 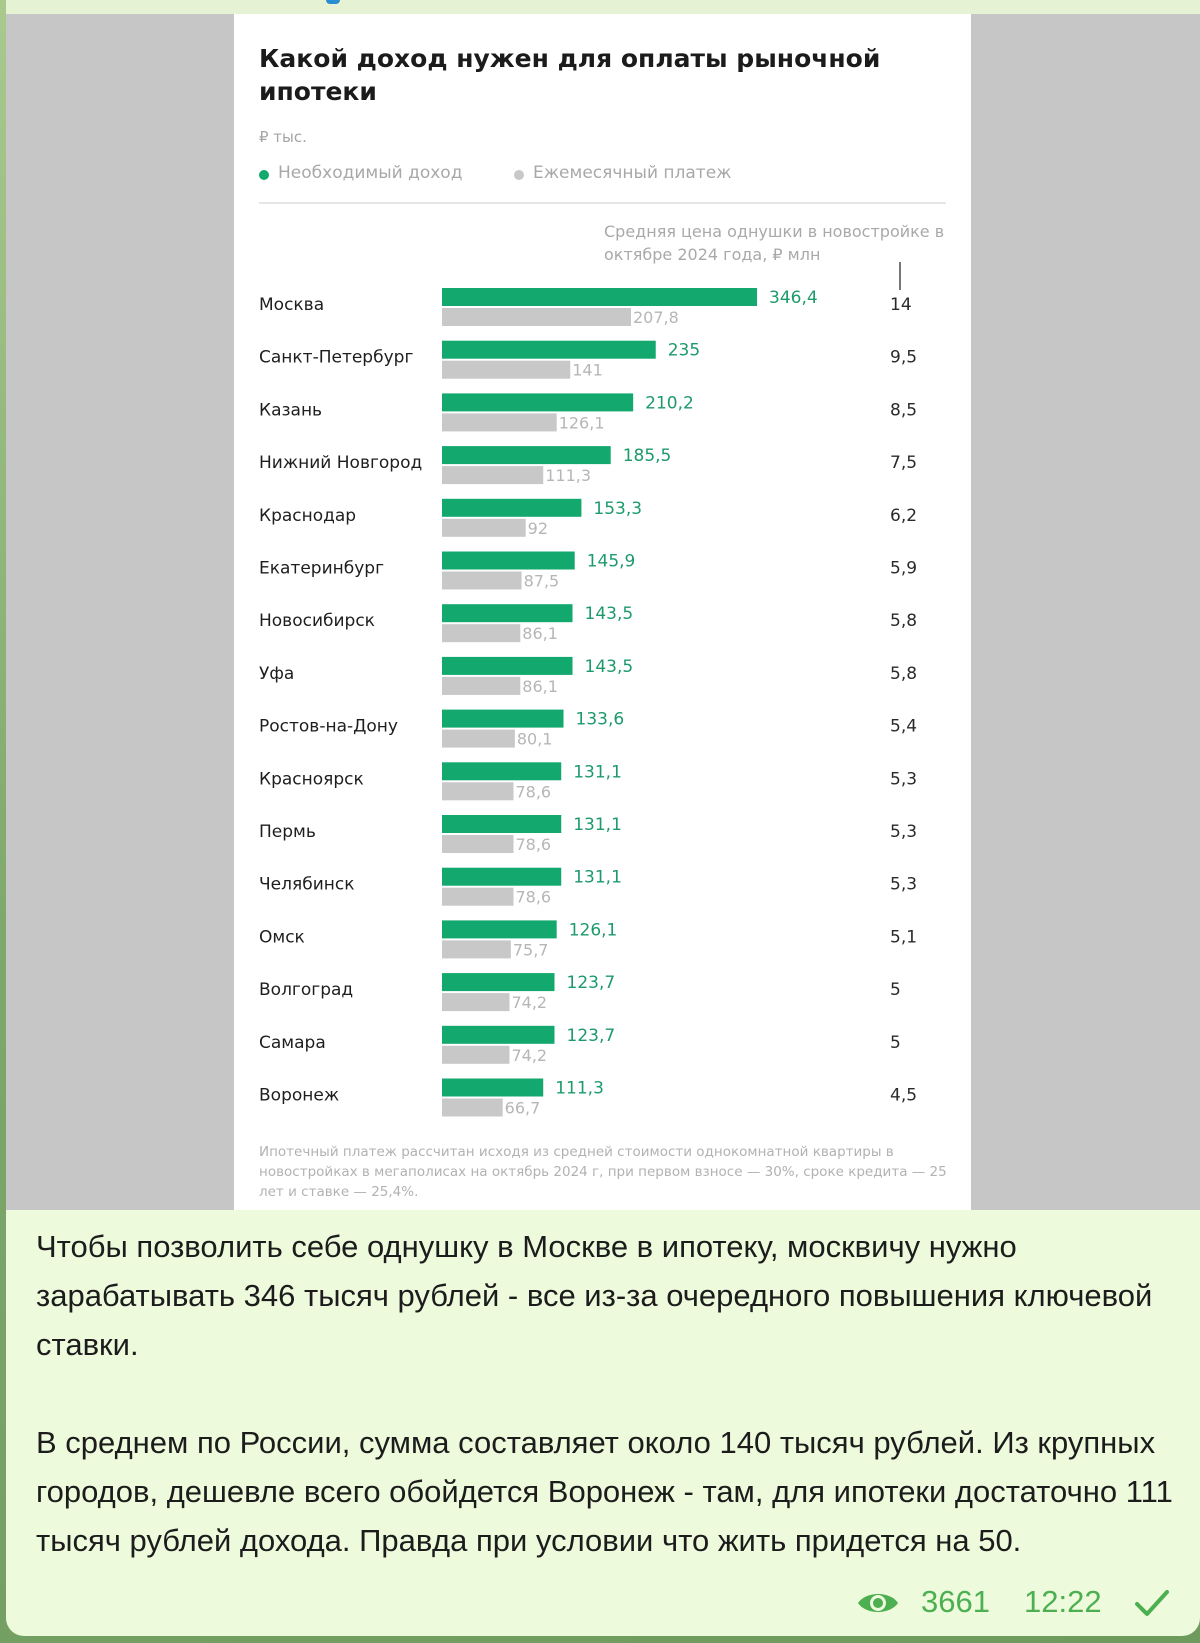 I want to click on message-time: 12:22, so click(x=1063, y=1601).